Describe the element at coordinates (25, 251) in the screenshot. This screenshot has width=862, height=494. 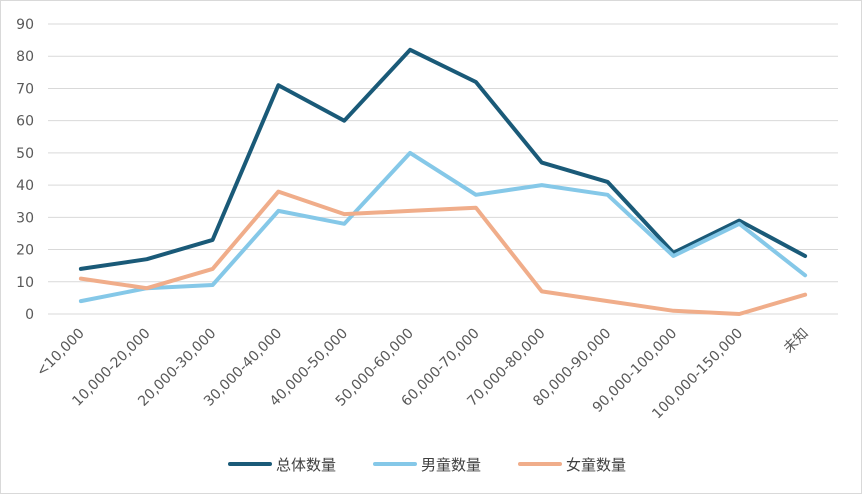
I see `y-tick-label: 20` at that location.